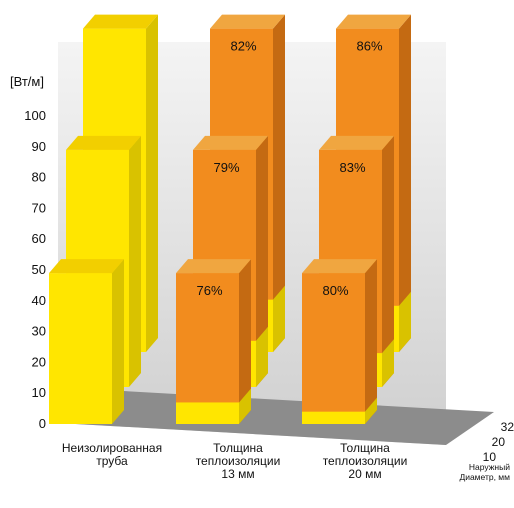 The height and width of the screenshot is (508, 514). Describe the element at coordinates (226, 167) in the screenshot. I see `data-label: 79%` at that location.